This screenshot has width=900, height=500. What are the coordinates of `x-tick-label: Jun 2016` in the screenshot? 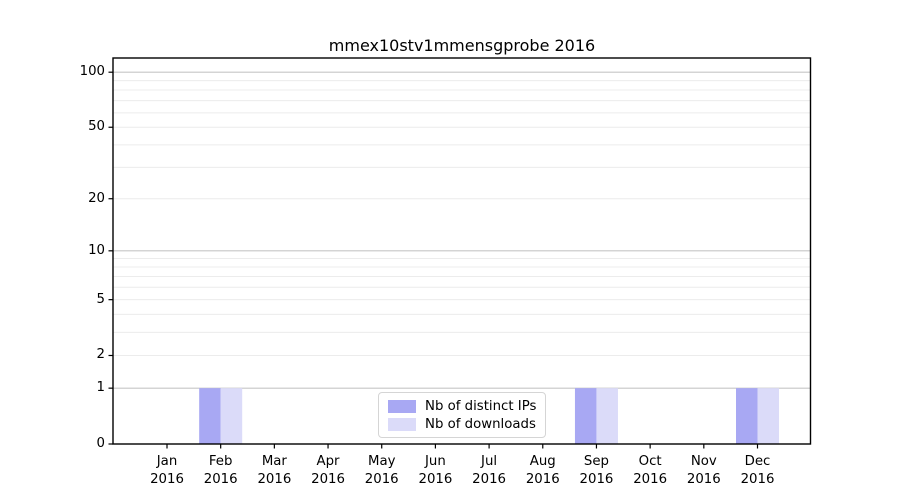 It's located at (435, 471).